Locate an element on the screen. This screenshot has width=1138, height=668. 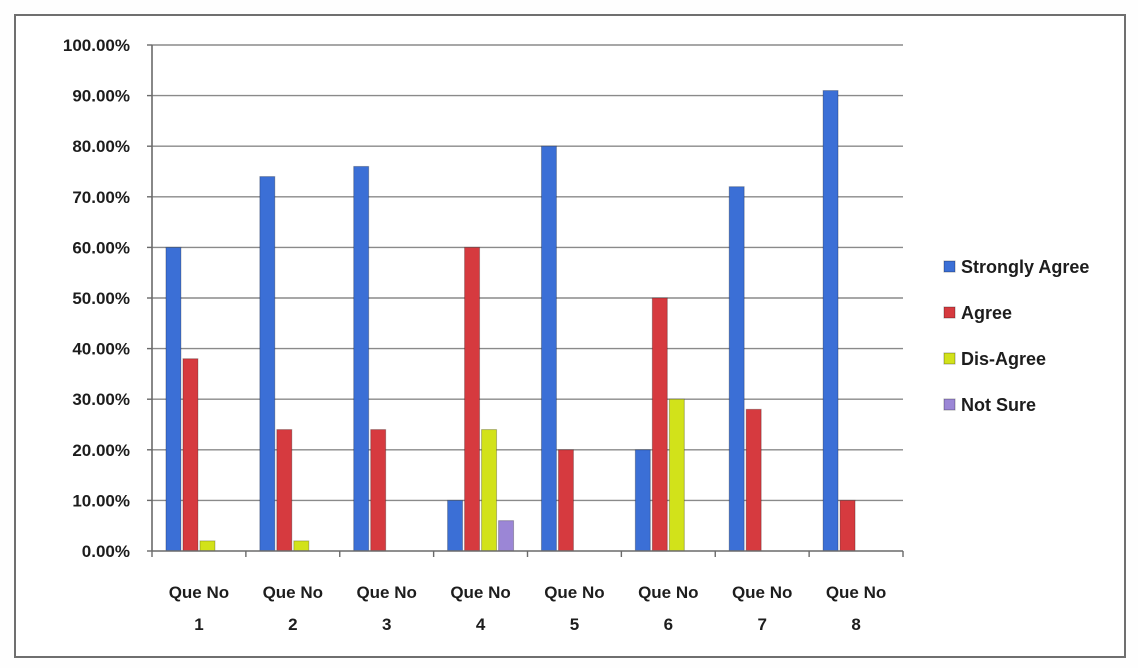
legend-swatch-not-sure is located at coordinates (949, 404).